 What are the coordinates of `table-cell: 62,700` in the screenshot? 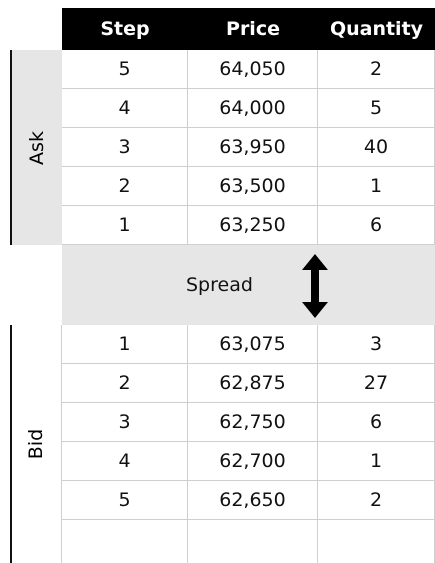 It's located at (253, 461).